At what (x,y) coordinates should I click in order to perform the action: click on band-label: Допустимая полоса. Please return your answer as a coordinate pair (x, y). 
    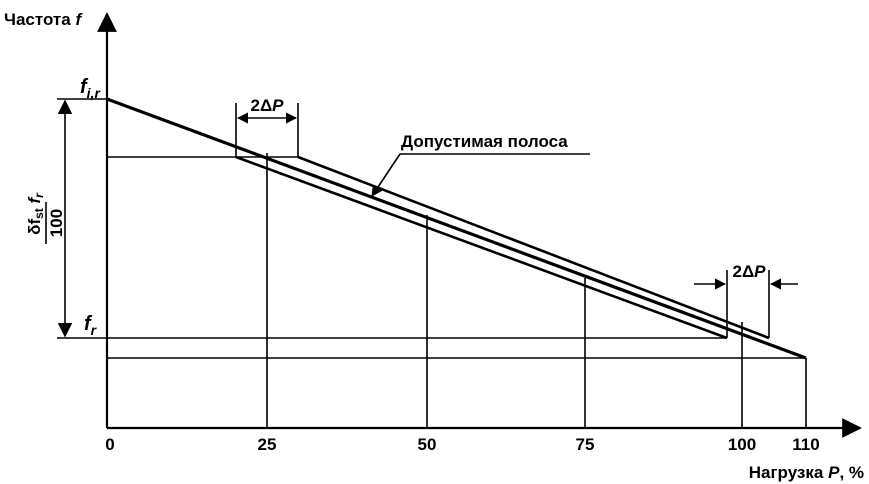
    Looking at the image, I should click on (484, 141).